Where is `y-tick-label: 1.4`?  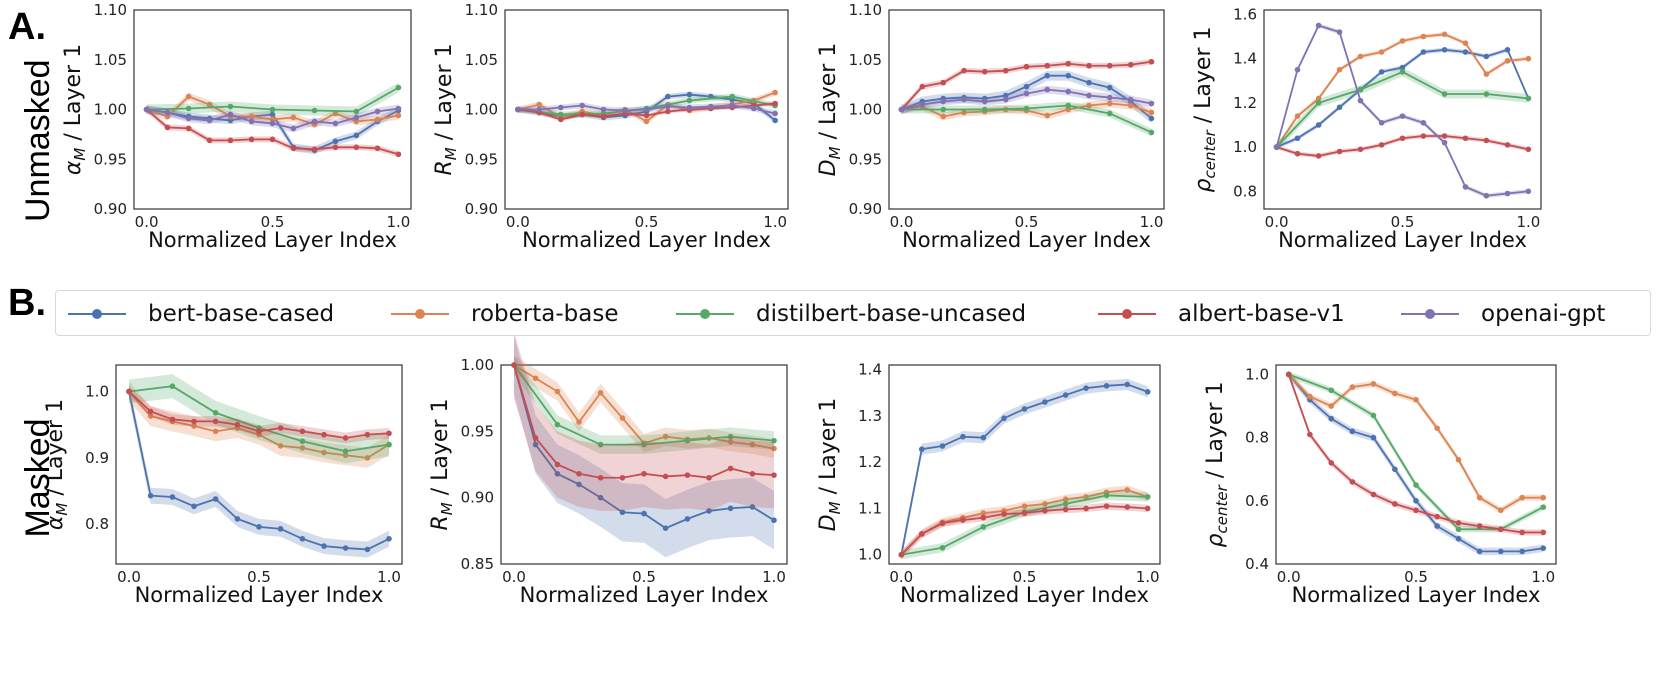 y-tick-label: 1.4 is located at coordinates (870, 370).